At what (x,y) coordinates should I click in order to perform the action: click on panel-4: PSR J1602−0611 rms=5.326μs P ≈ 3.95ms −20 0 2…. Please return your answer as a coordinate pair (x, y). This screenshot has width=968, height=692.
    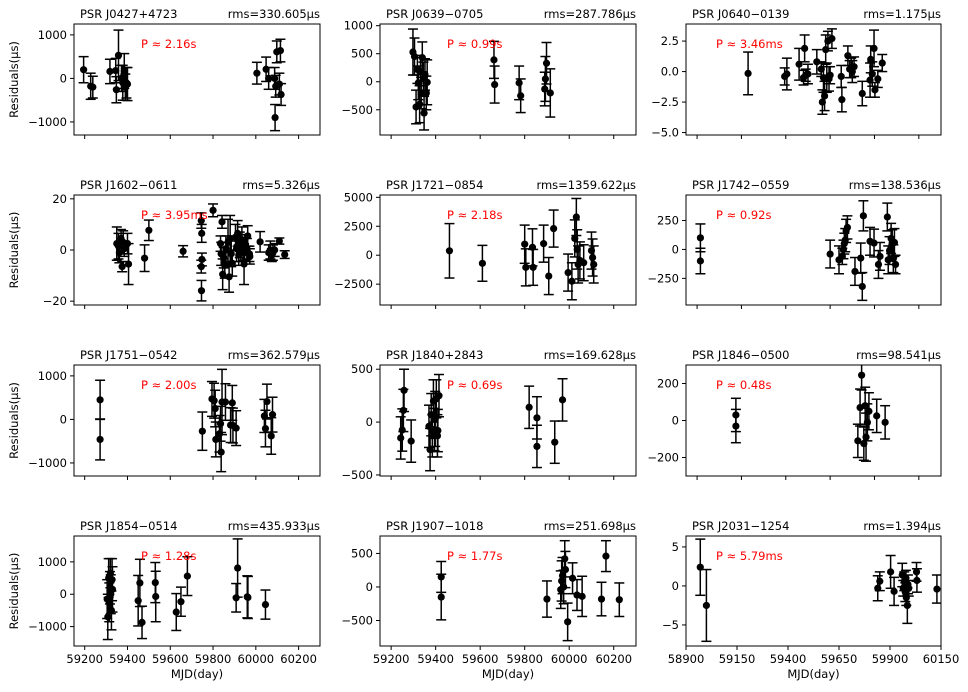
    Looking at the image, I should click on (164, 243).